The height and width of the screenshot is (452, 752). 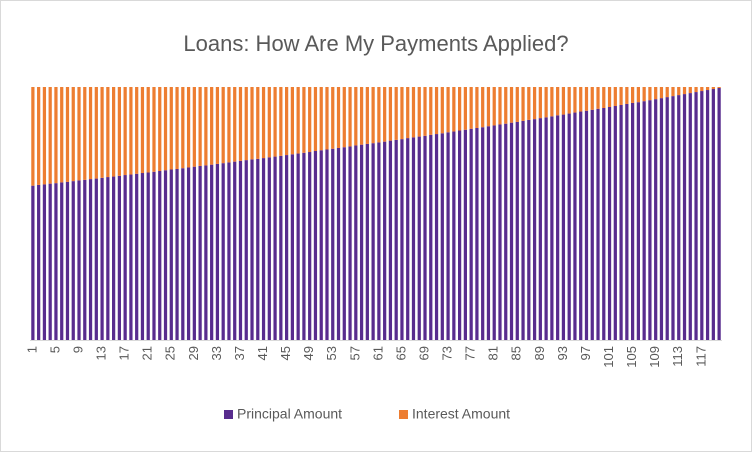 What do you see at coordinates (585, 353) in the screenshot?
I see `x-tick-label: 97` at bounding box center [585, 353].